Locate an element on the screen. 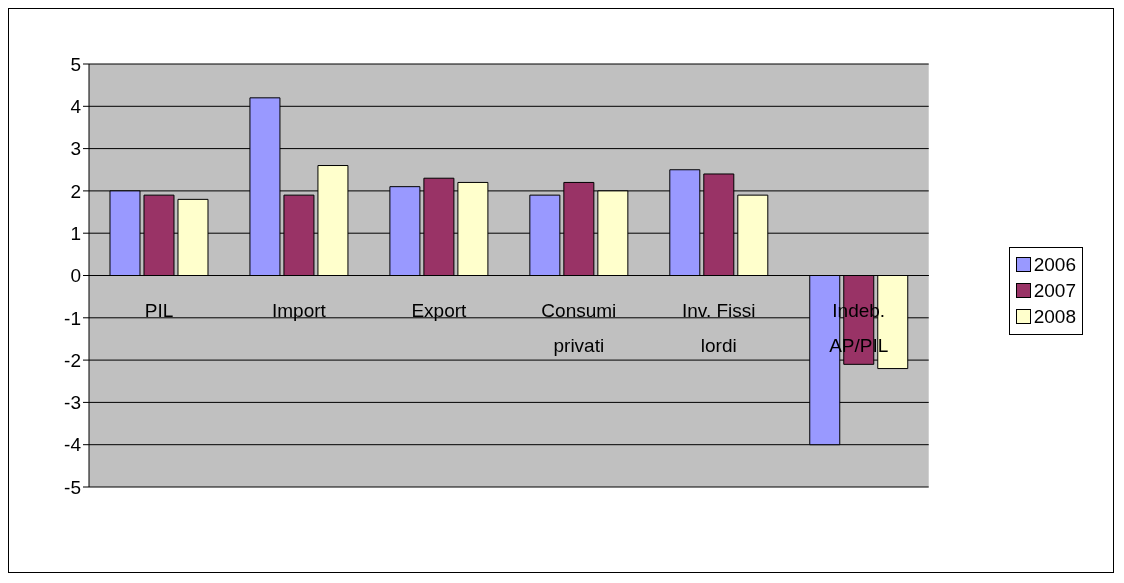  x-tick-label: Export is located at coordinates (439, 310).